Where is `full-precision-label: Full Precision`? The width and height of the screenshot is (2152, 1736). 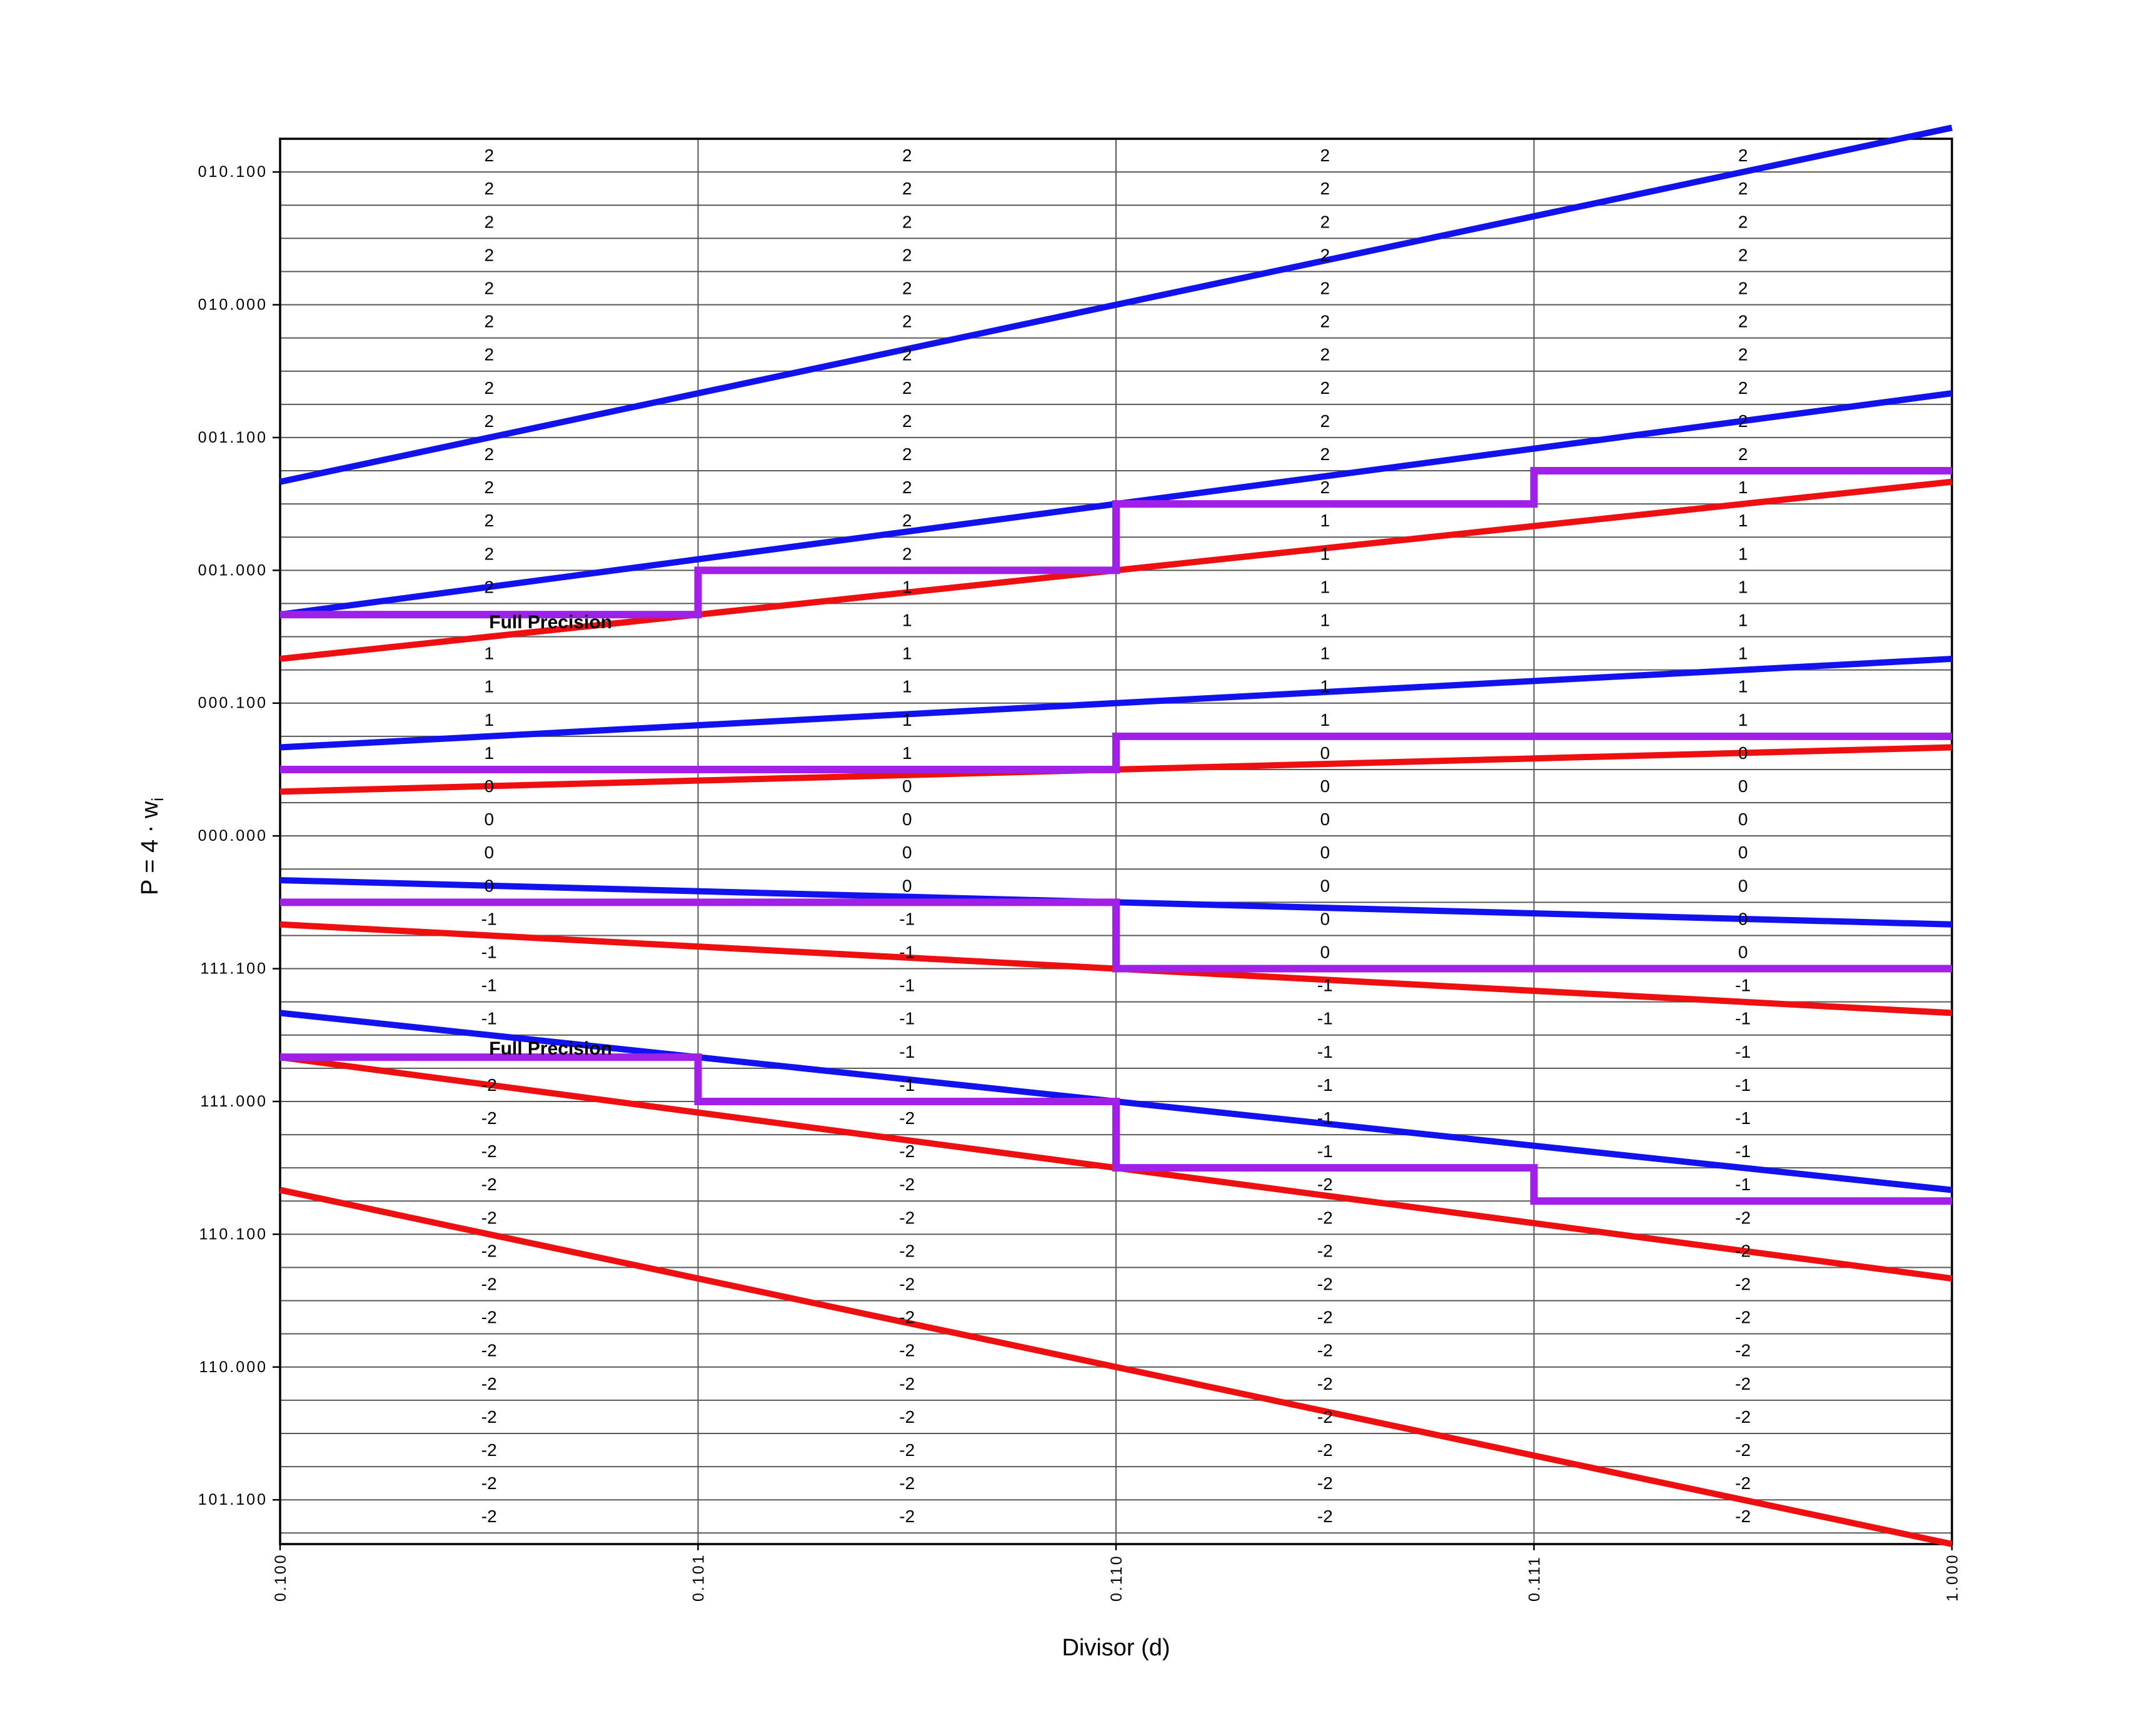
full-precision-label: Full Precision is located at coordinates (550, 1049).